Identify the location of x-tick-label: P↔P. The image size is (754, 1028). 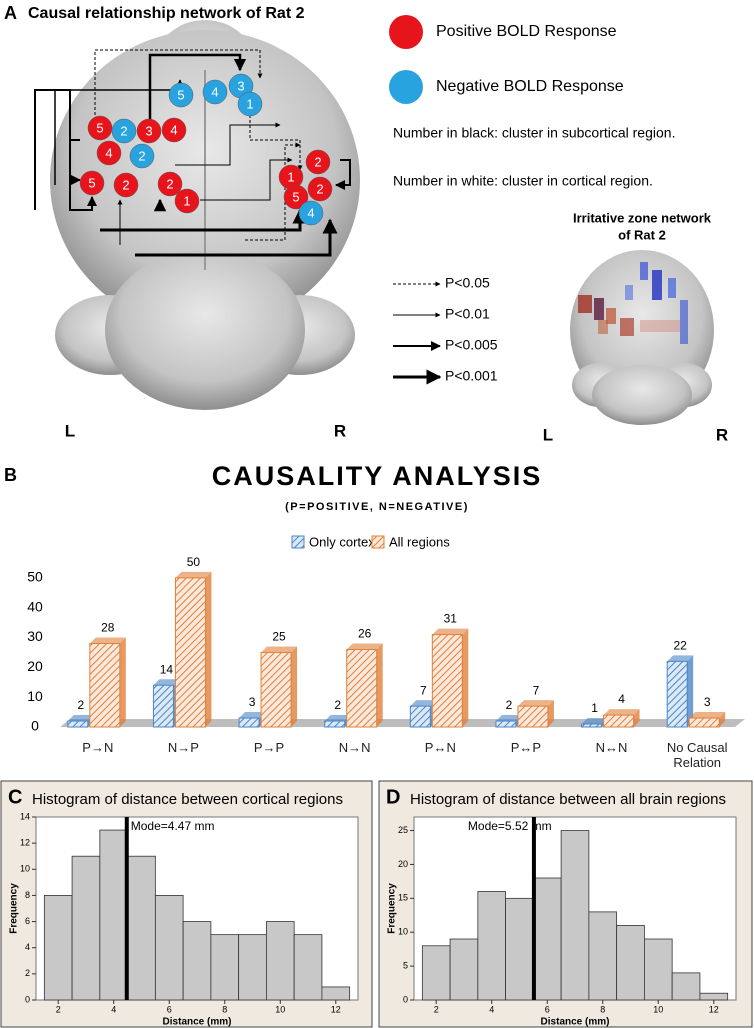
(526, 747).